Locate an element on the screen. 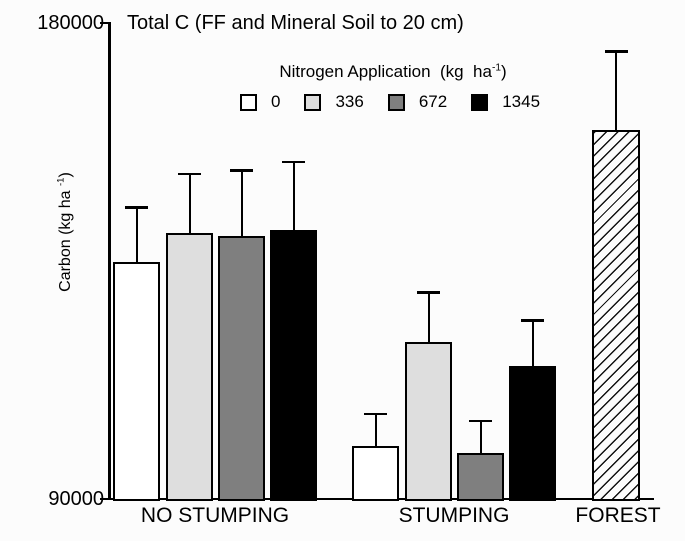  x-category-stumping: STUMPING is located at coordinates (454, 515).